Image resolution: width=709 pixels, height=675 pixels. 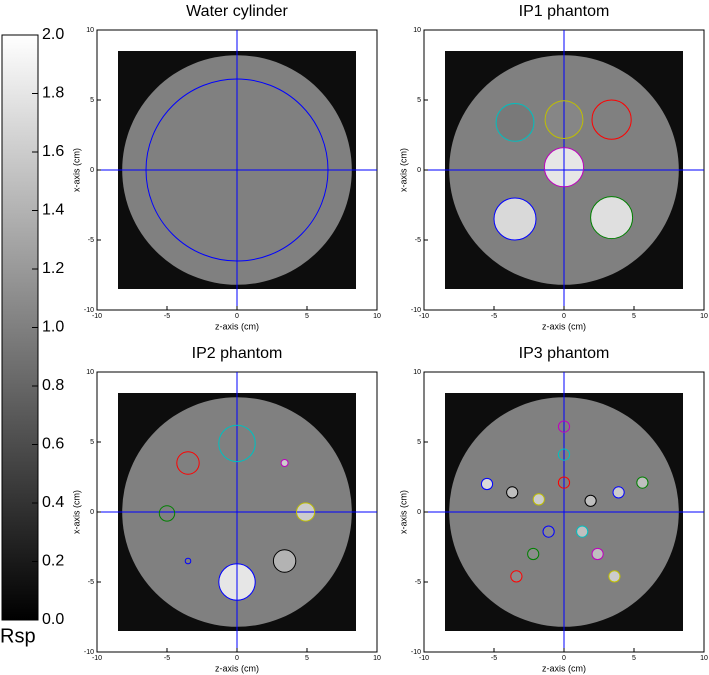 I want to click on colorbar-tick-label: 1.0, so click(x=53, y=327).